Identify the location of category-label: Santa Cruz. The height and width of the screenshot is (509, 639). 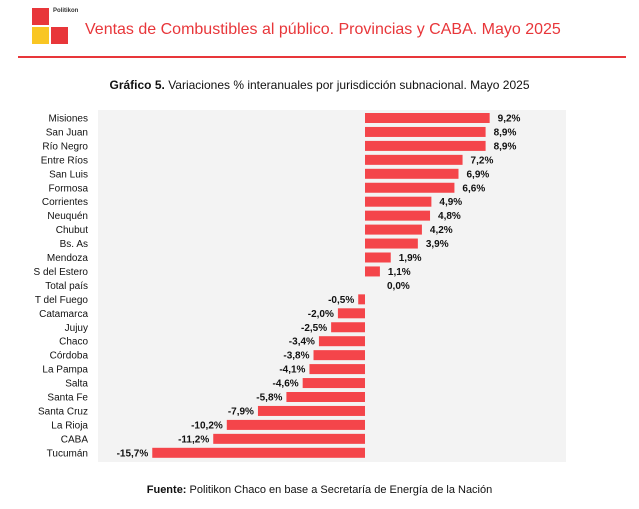
(63, 411).